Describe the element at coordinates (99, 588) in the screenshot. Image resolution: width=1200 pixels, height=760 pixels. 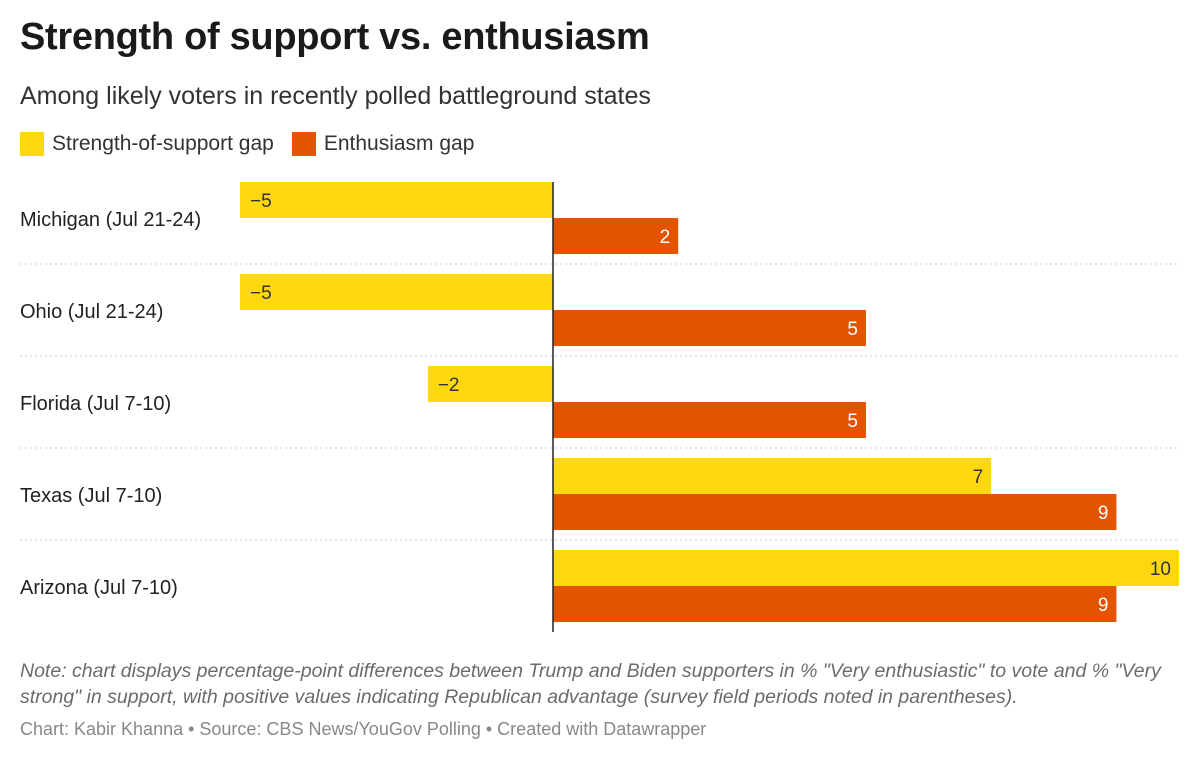
I see `category-label: Arizona (Jul 7-10)` at that location.